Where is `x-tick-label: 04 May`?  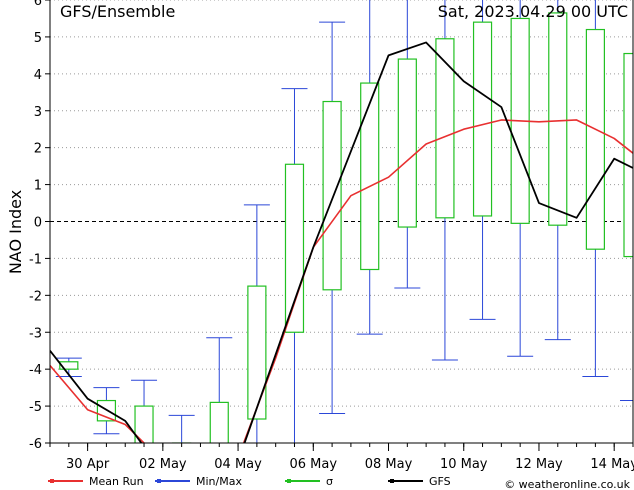
x-tick-label: 04 May is located at coordinates (238, 464).